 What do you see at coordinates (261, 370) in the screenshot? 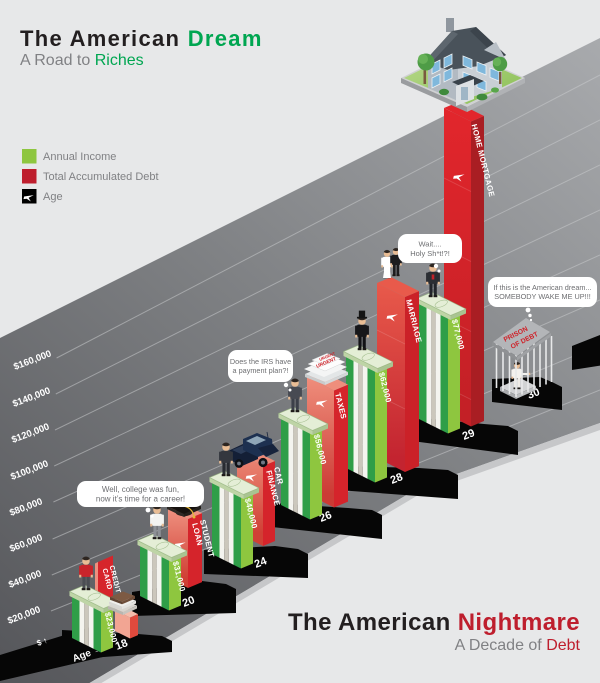
I see `svg-text: a payment plan?!` at bounding box center [261, 370].